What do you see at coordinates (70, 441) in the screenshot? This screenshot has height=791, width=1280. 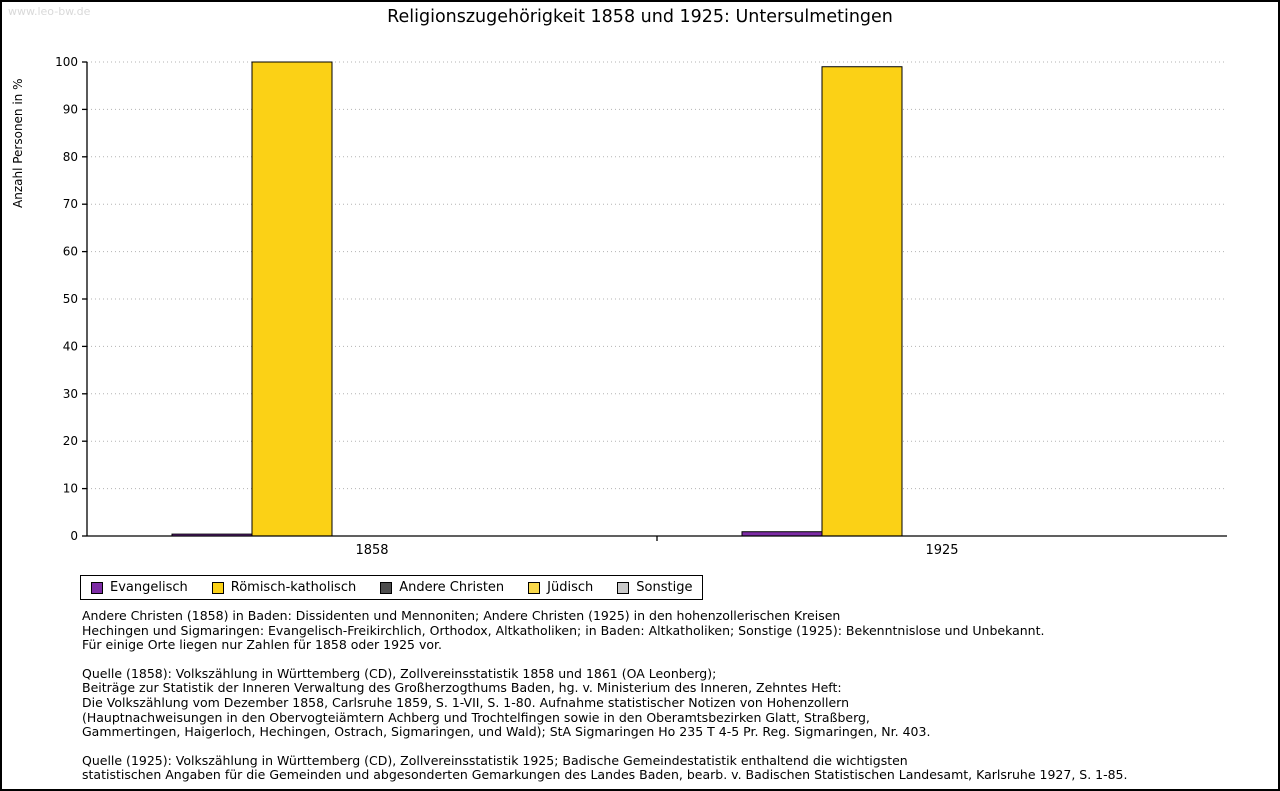 I see `y-tick-label: 20` at bounding box center [70, 441].